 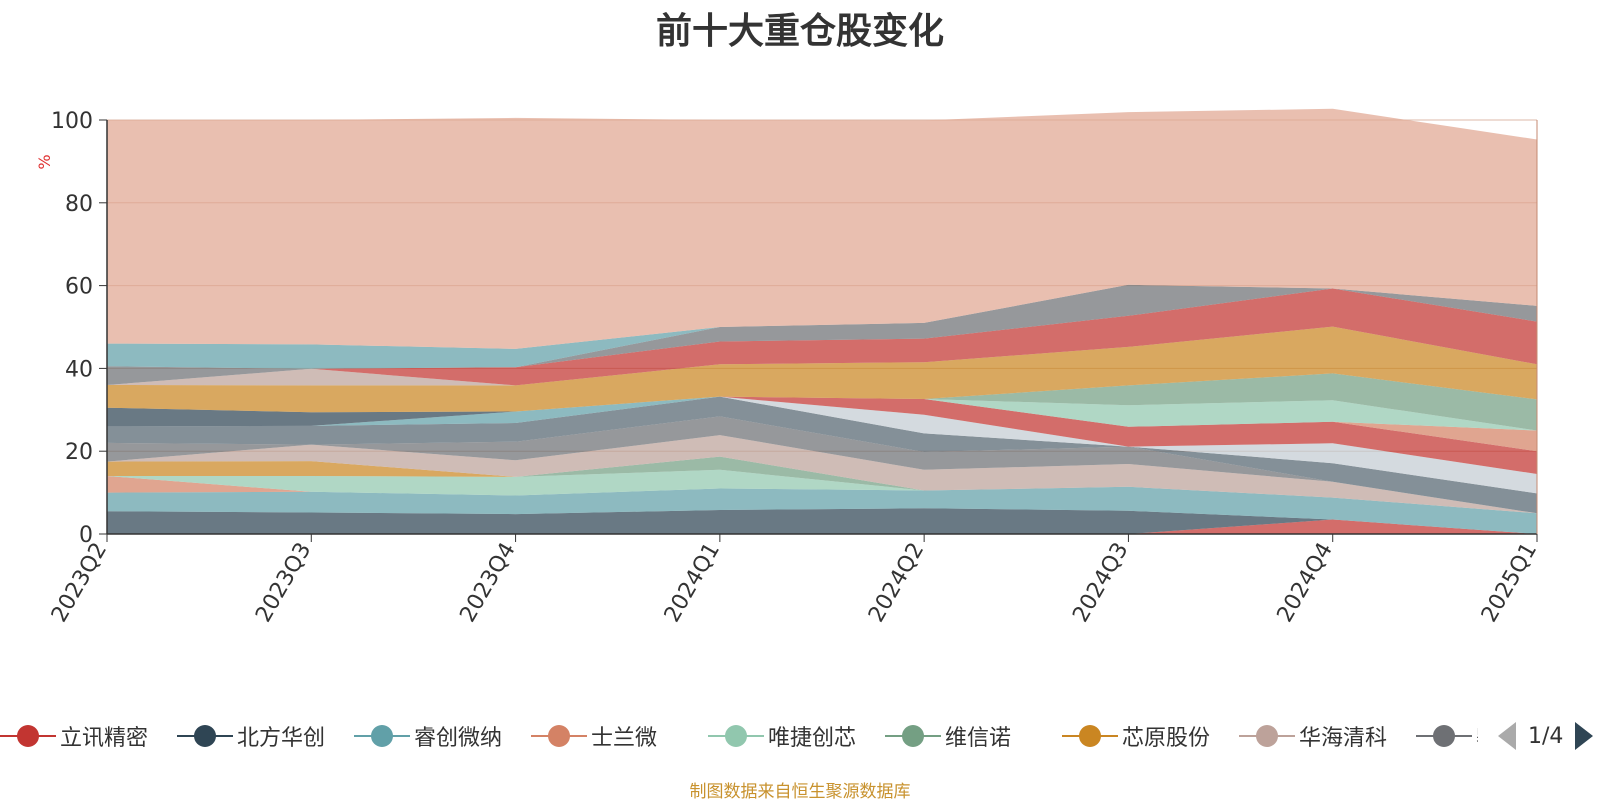 I want to click on x-tick-label: 2024Q3, so click(x=1100, y=583).